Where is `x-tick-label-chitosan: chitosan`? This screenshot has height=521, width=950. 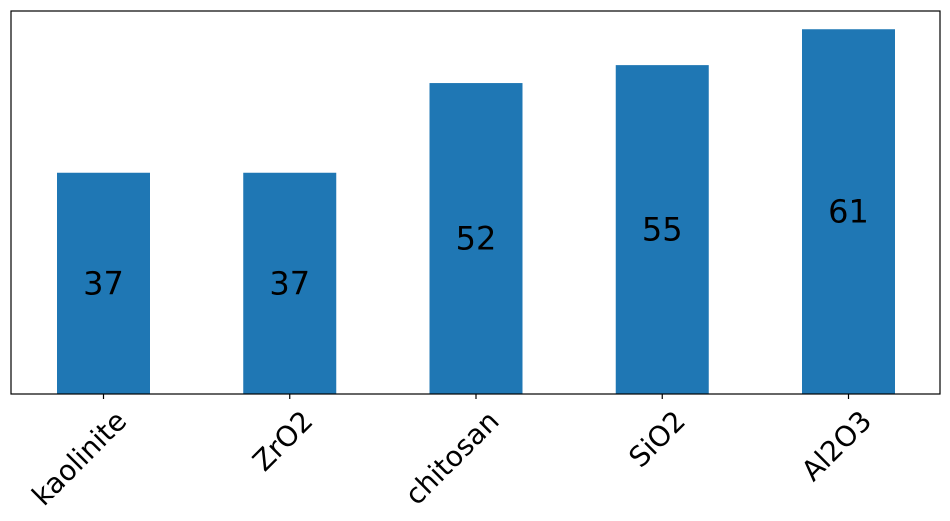
x-tick-label-chitosan: chitosan is located at coordinates (452, 457).